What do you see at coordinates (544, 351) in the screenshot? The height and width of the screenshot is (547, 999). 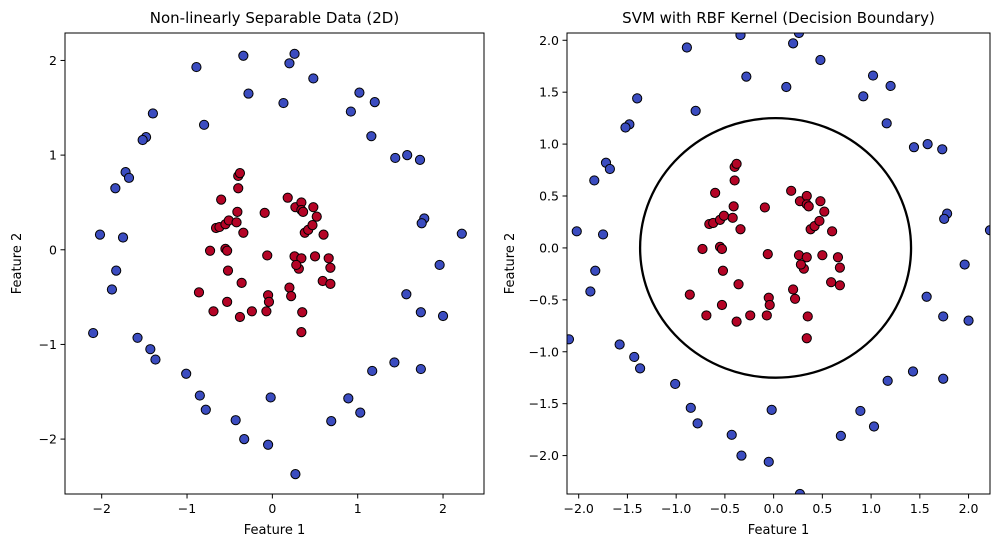 I see `y-tick-label: −1.0` at bounding box center [544, 351].